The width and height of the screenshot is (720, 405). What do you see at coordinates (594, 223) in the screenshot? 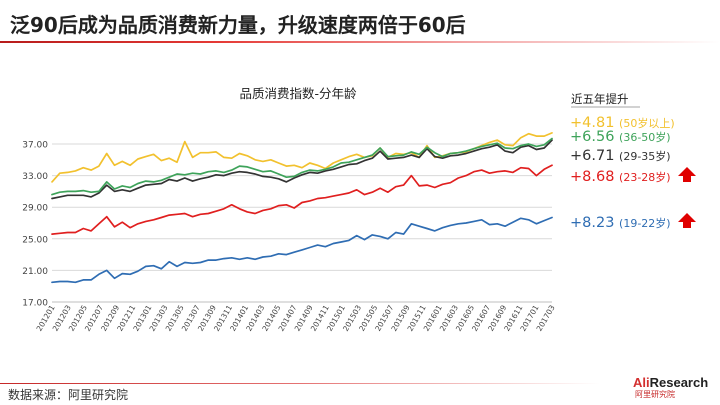
I see `annotation-value: +8.23` at bounding box center [594, 223].